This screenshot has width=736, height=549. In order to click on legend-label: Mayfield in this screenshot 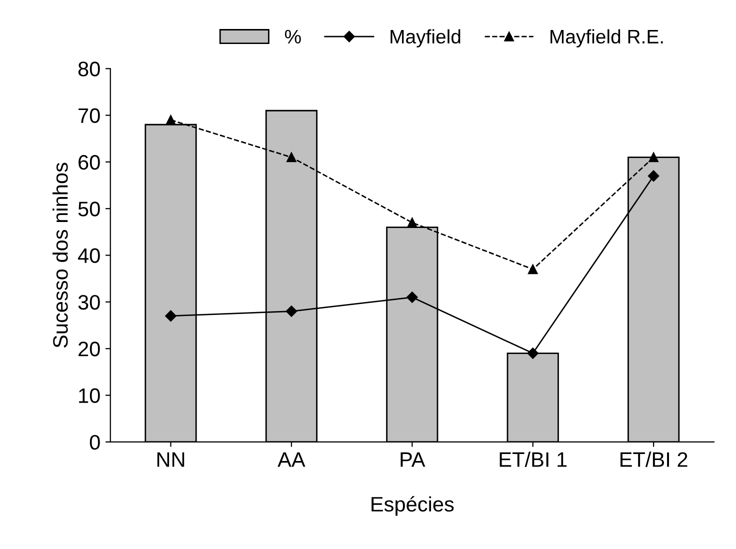, I will do `click(425, 38)`.